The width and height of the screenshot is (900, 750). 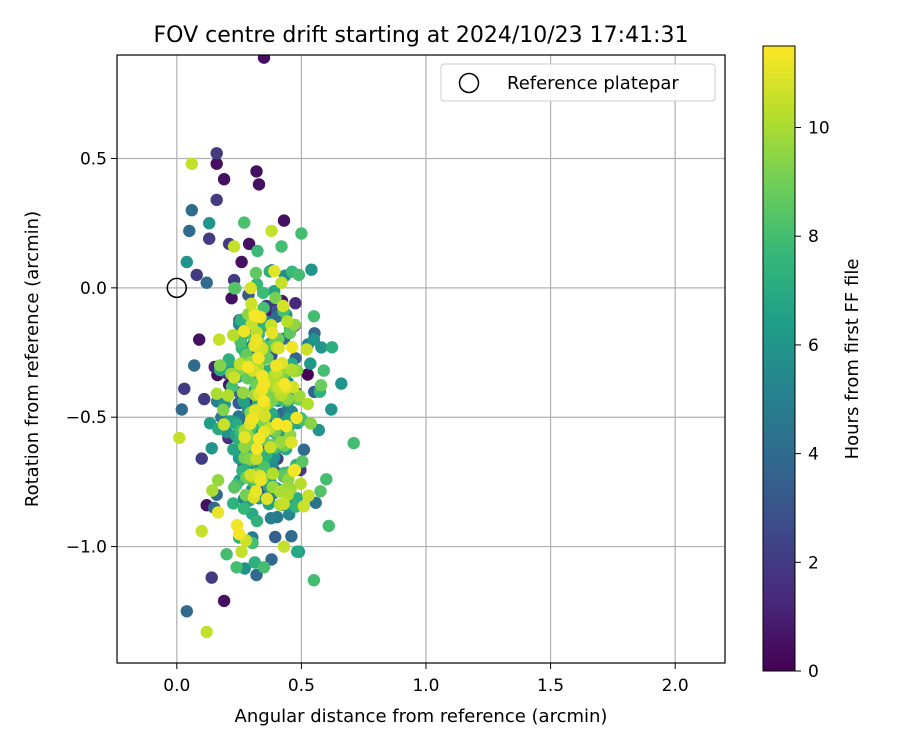 I want to click on colorbar-tick-label: 6, so click(x=813, y=346).